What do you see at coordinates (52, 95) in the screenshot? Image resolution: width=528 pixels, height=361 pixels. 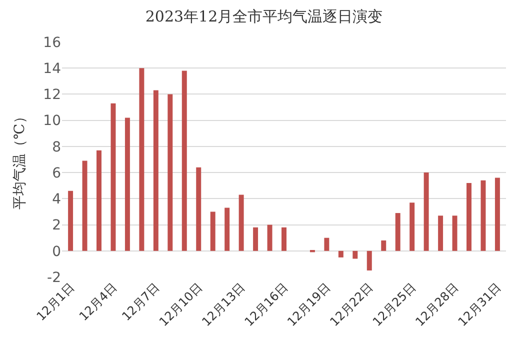 I see `y-tick-label: 12` at bounding box center [52, 95].